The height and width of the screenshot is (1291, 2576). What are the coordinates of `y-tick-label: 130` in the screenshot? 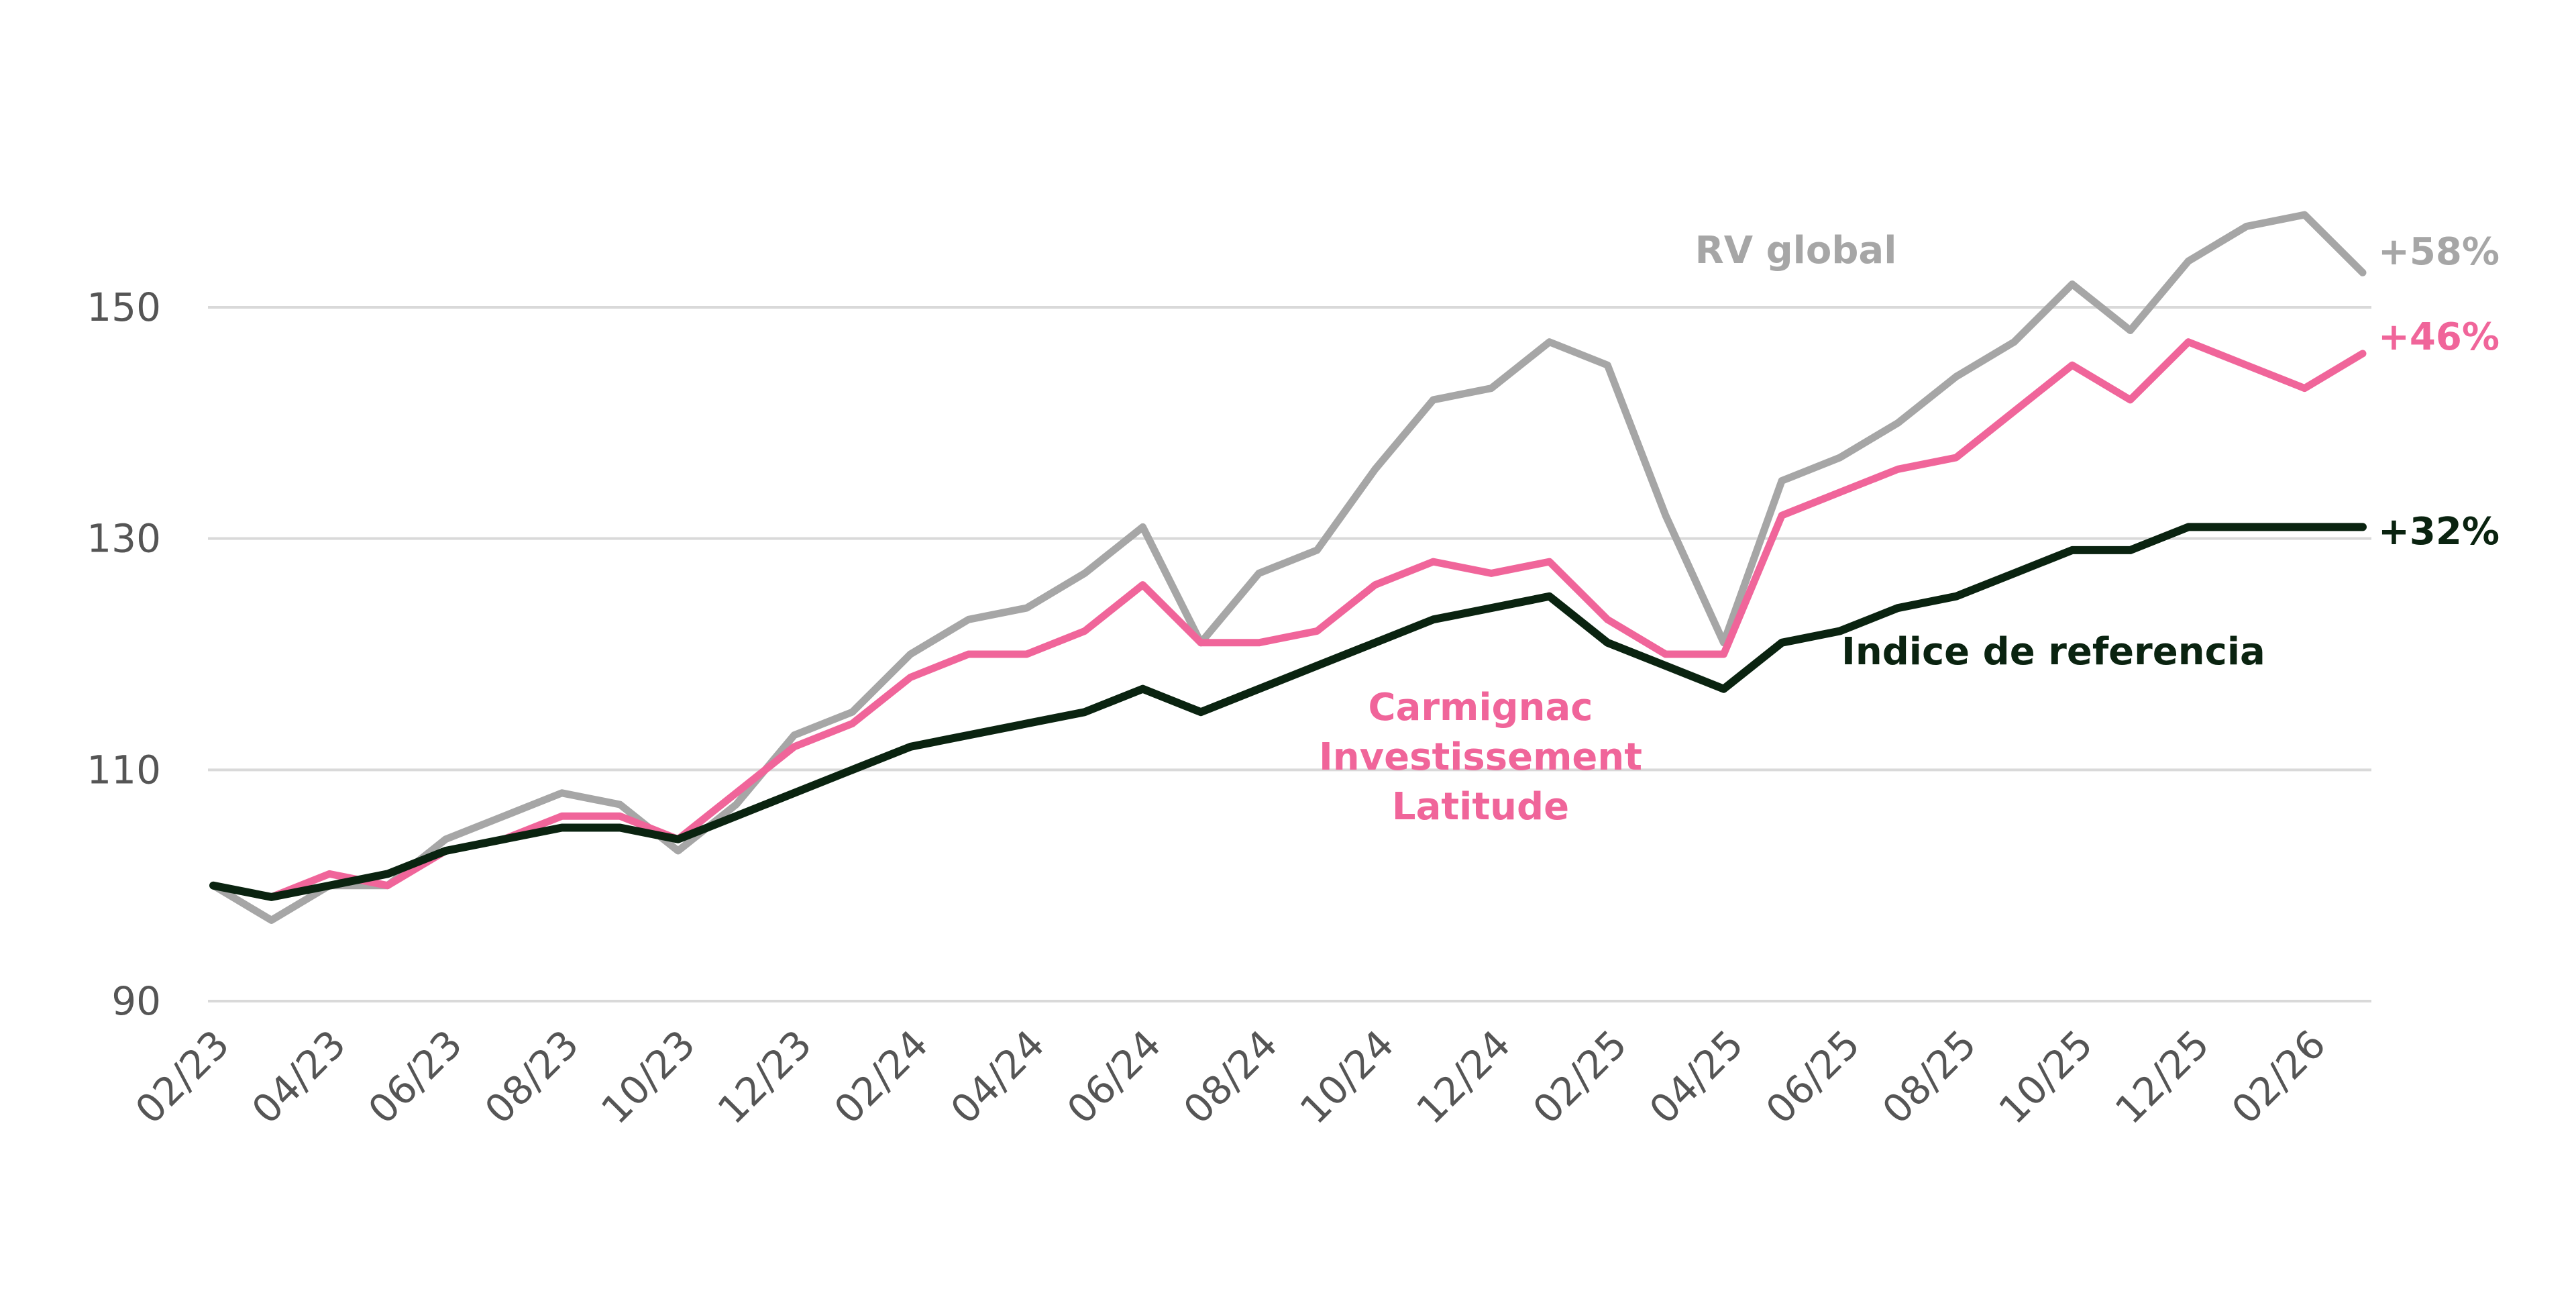 It's located at (124, 539).